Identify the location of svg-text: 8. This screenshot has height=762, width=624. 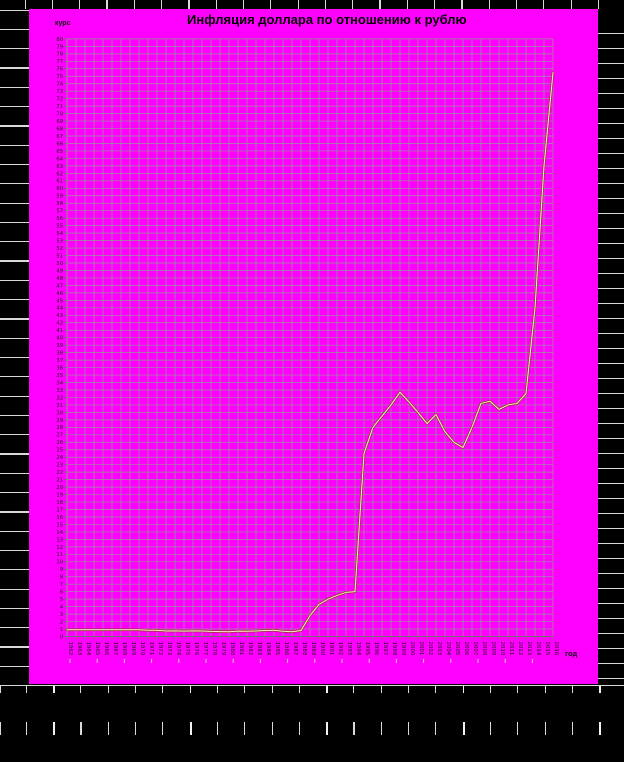
(61, 578).